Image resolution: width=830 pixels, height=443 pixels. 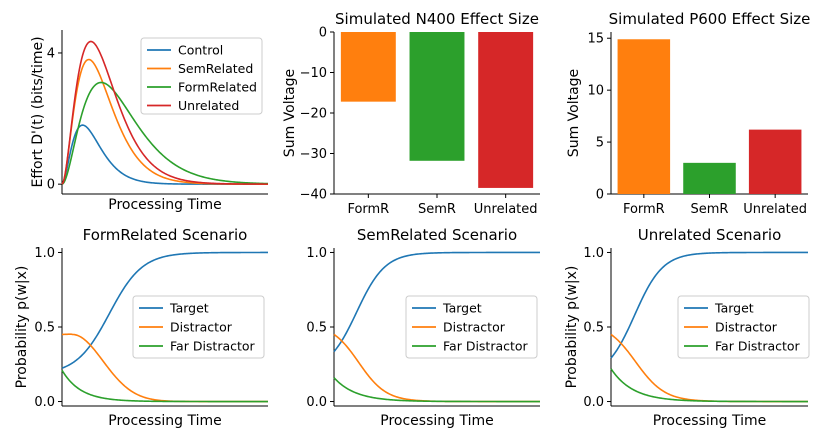 What do you see at coordinates (217, 87) in the screenshot?
I see `legend-entry: FormRelated` at bounding box center [217, 87].